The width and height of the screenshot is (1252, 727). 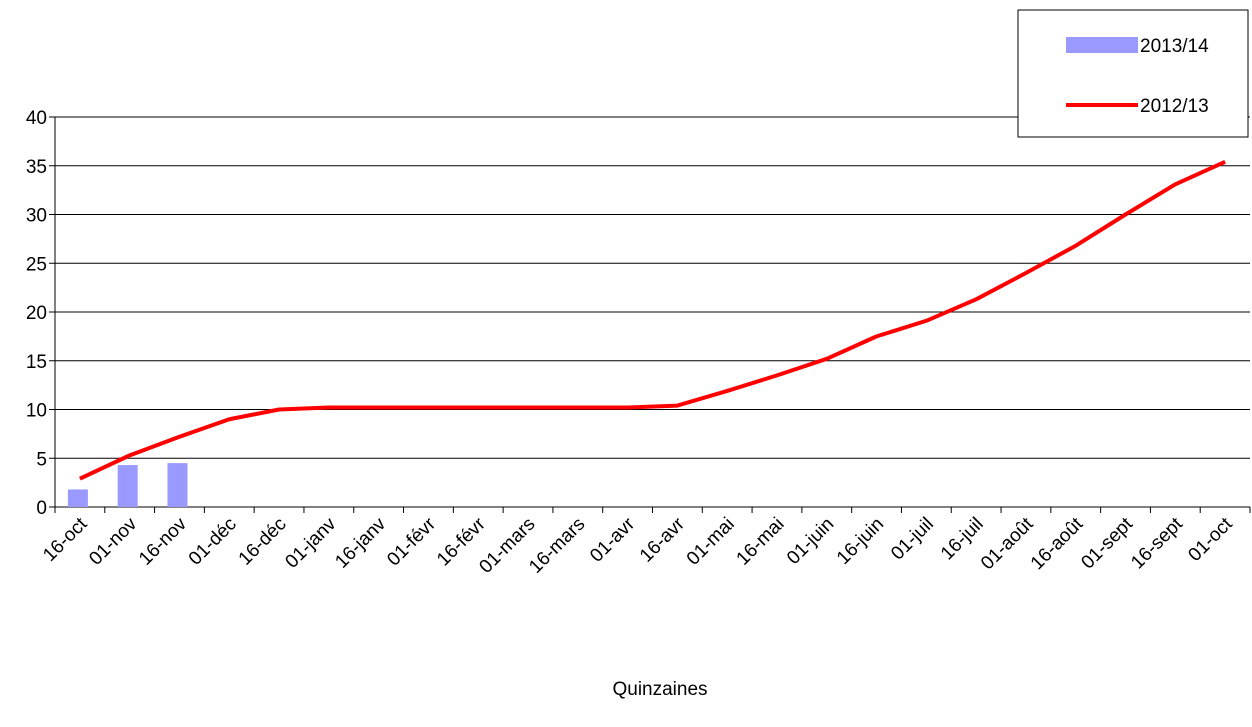 What do you see at coordinates (36, 362) in the screenshot?
I see `y-tick-label: 15` at bounding box center [36, 362].